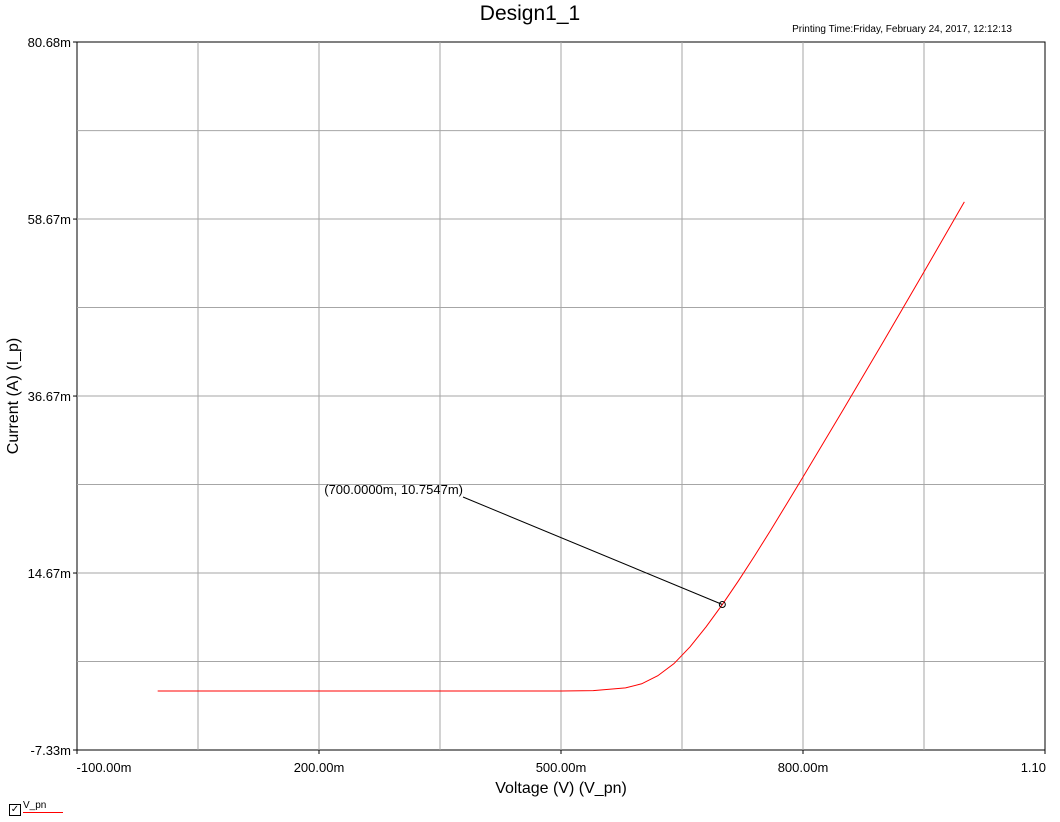 This screenshot has height=822, width=1060. What do you see at coordinates (43, 812) in the screenshot?
I see `legend-series-line` at bounding box center [43, 812].